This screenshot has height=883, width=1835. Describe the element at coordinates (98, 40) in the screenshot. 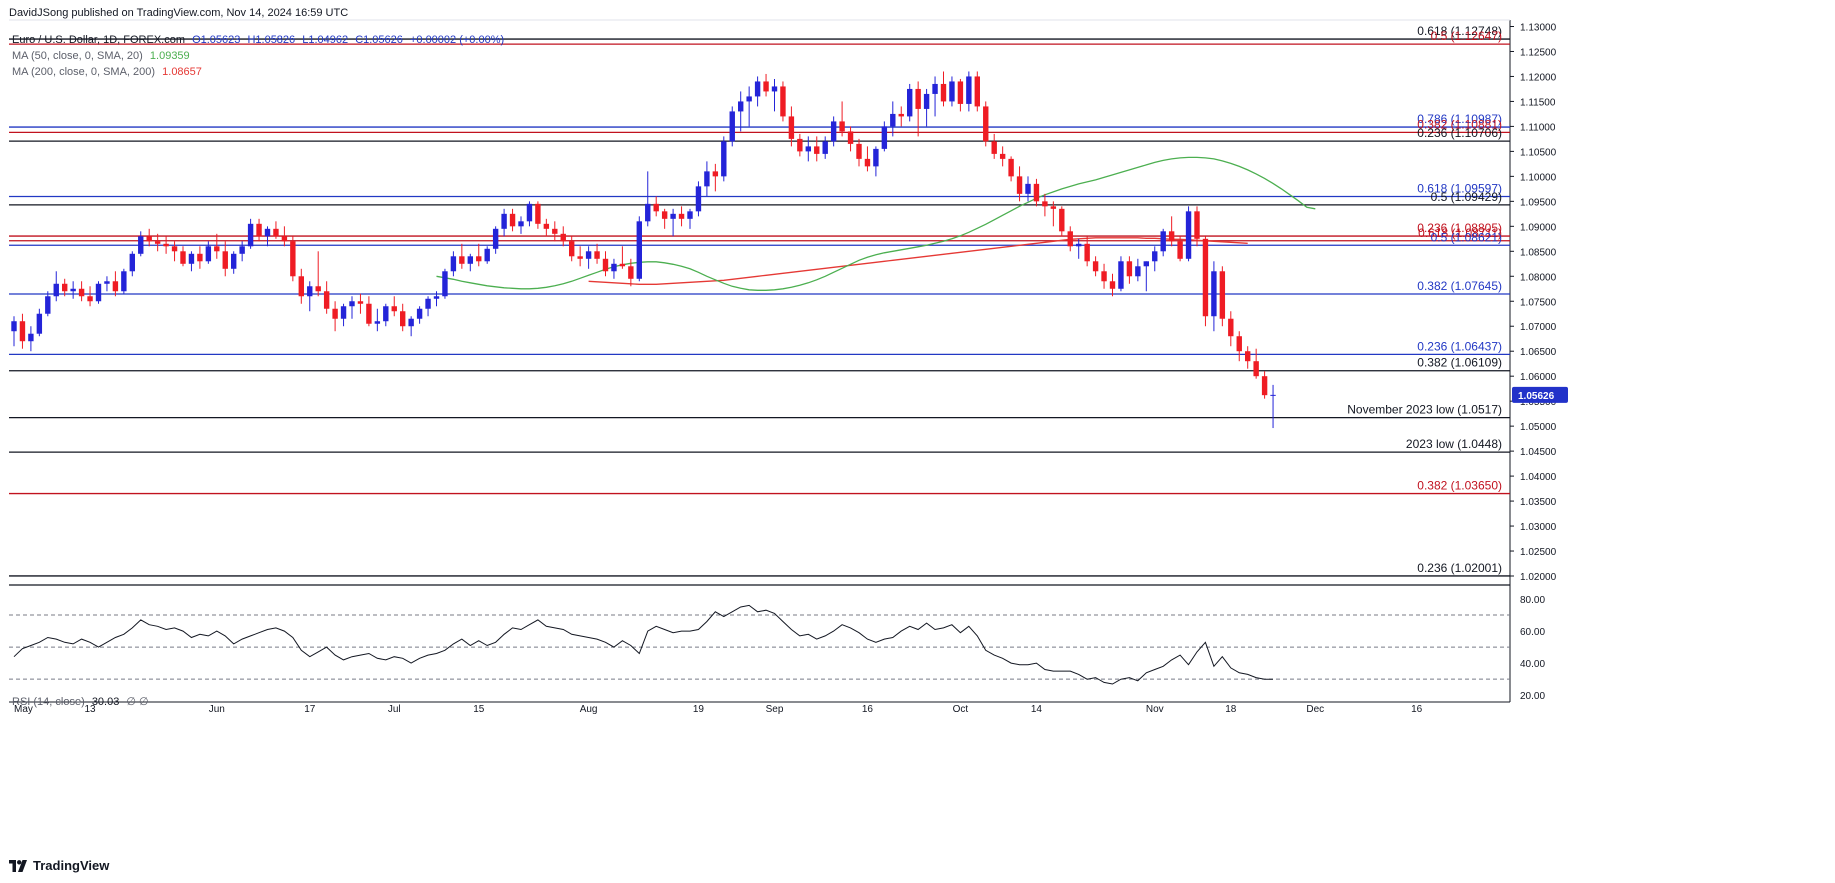

I see `symbol-name: Euro / U.S. Dollar, 1D, FOREX.com` at that location.